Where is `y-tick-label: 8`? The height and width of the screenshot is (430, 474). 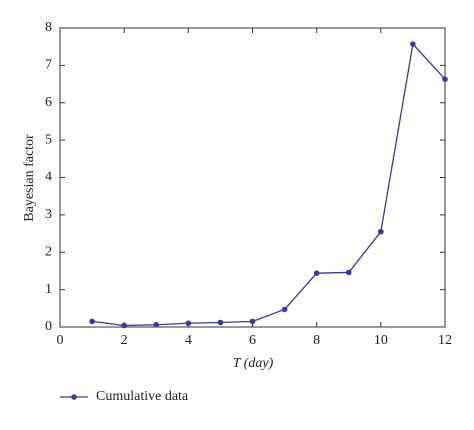 y-tick-label: 8 is located at coordinates (48, 27).